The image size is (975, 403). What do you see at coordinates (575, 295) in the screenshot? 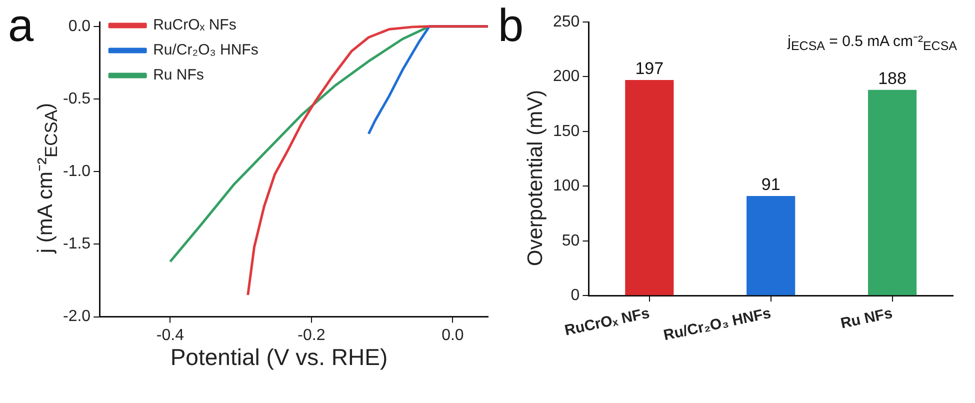
I see `y-tick-label: 0` at bounding box center [575, 295].